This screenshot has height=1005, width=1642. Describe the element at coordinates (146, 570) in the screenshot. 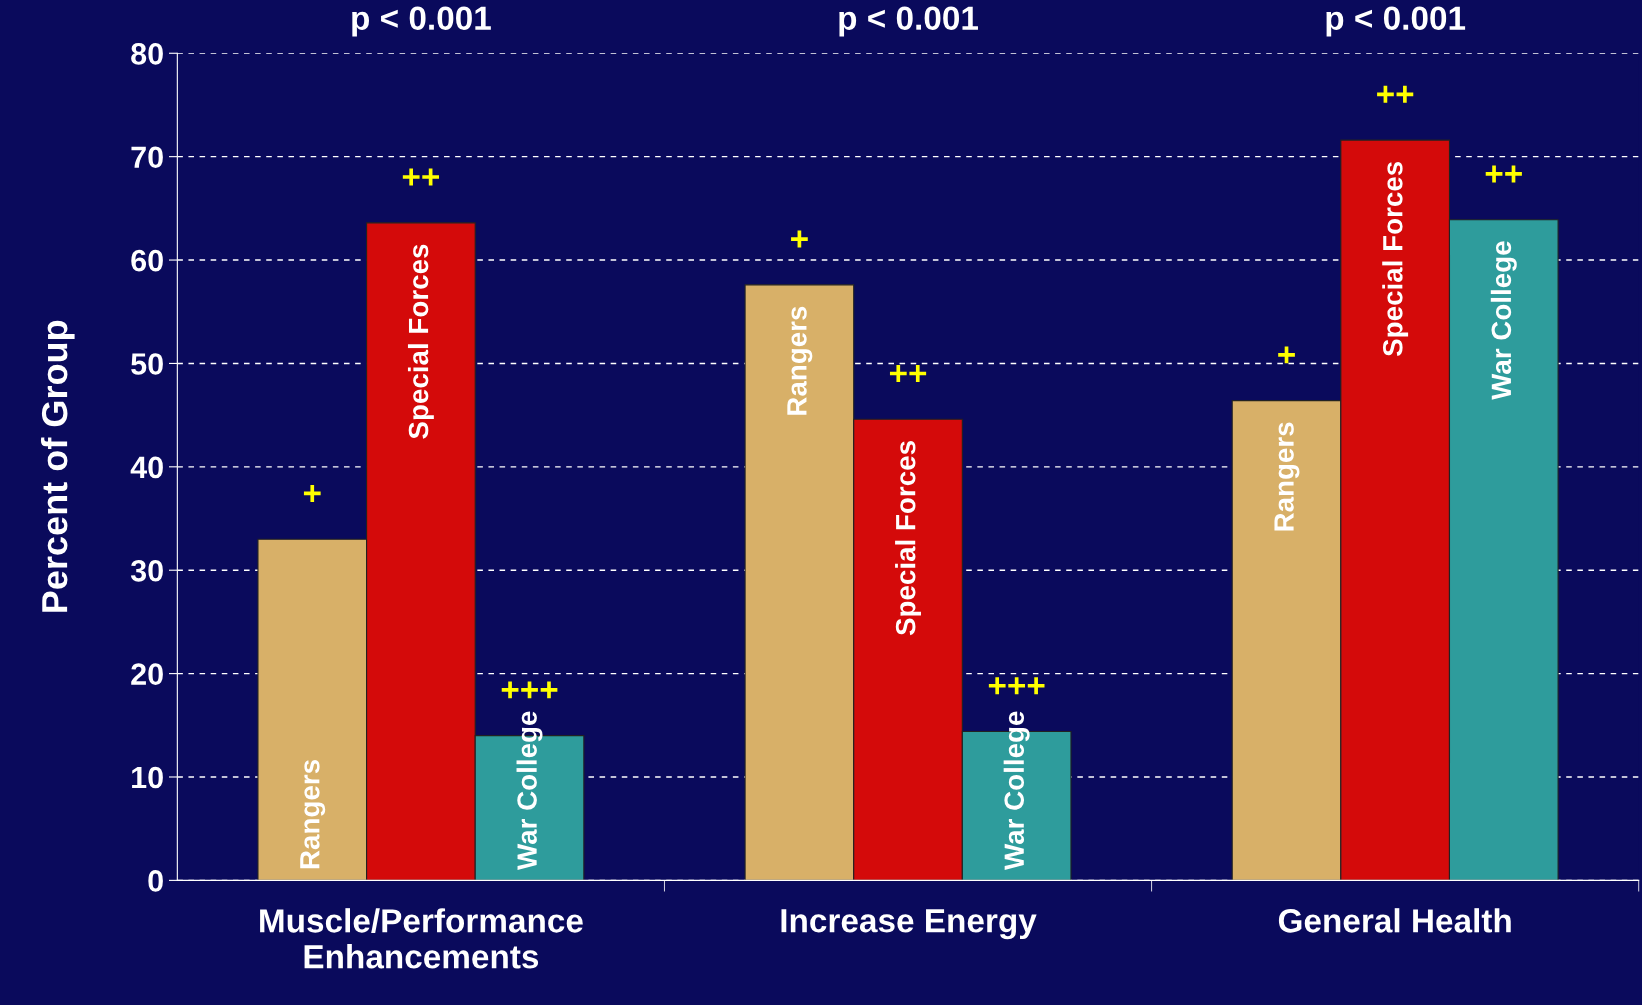

I see `y-tick-label: 30` at that location.